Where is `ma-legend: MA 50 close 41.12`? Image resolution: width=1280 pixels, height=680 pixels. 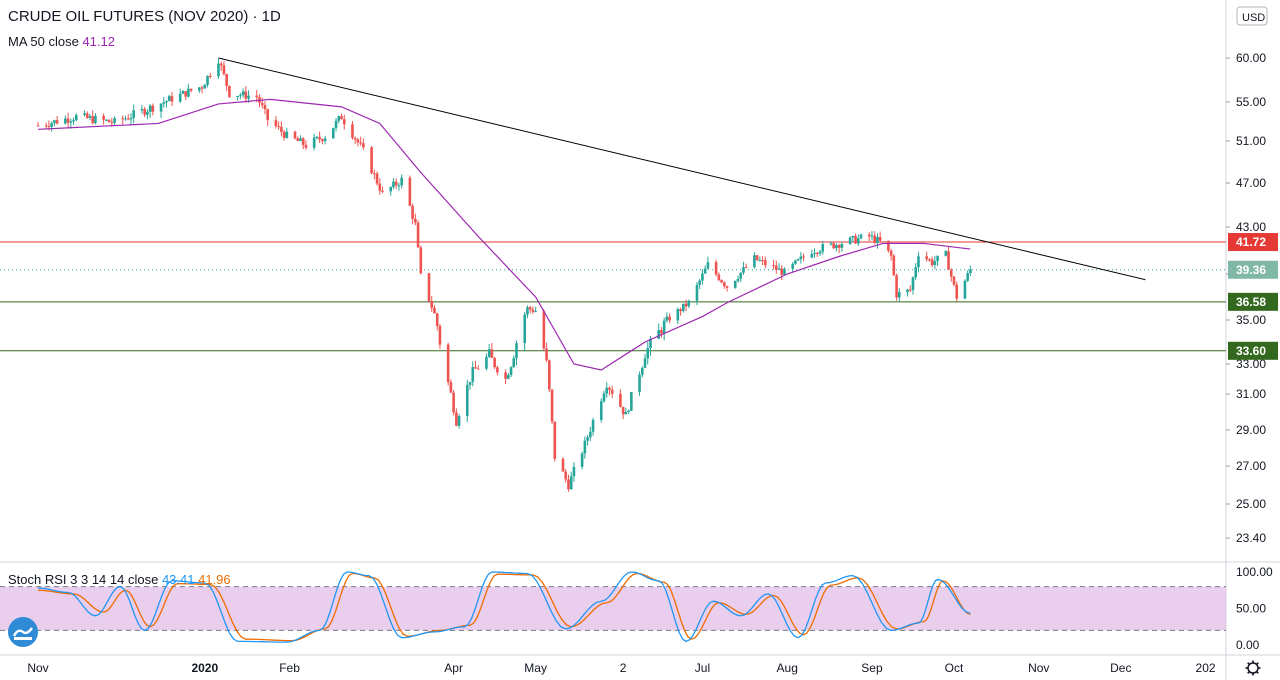
ma-legend: MA 50 close 41.12 is located at coordinates (61, 41).